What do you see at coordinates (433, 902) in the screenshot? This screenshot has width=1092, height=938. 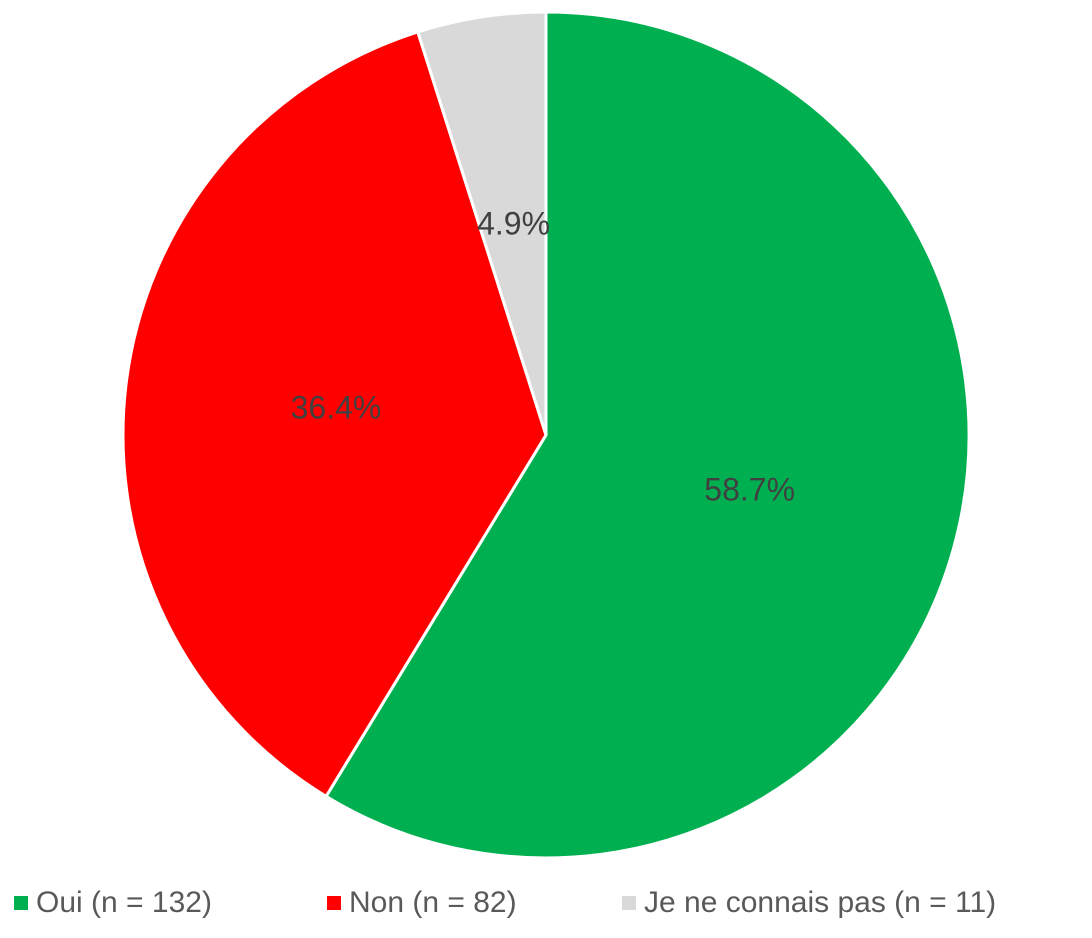 I see `legend-label: Non (n = 82)` at bounding box center [433, 902].